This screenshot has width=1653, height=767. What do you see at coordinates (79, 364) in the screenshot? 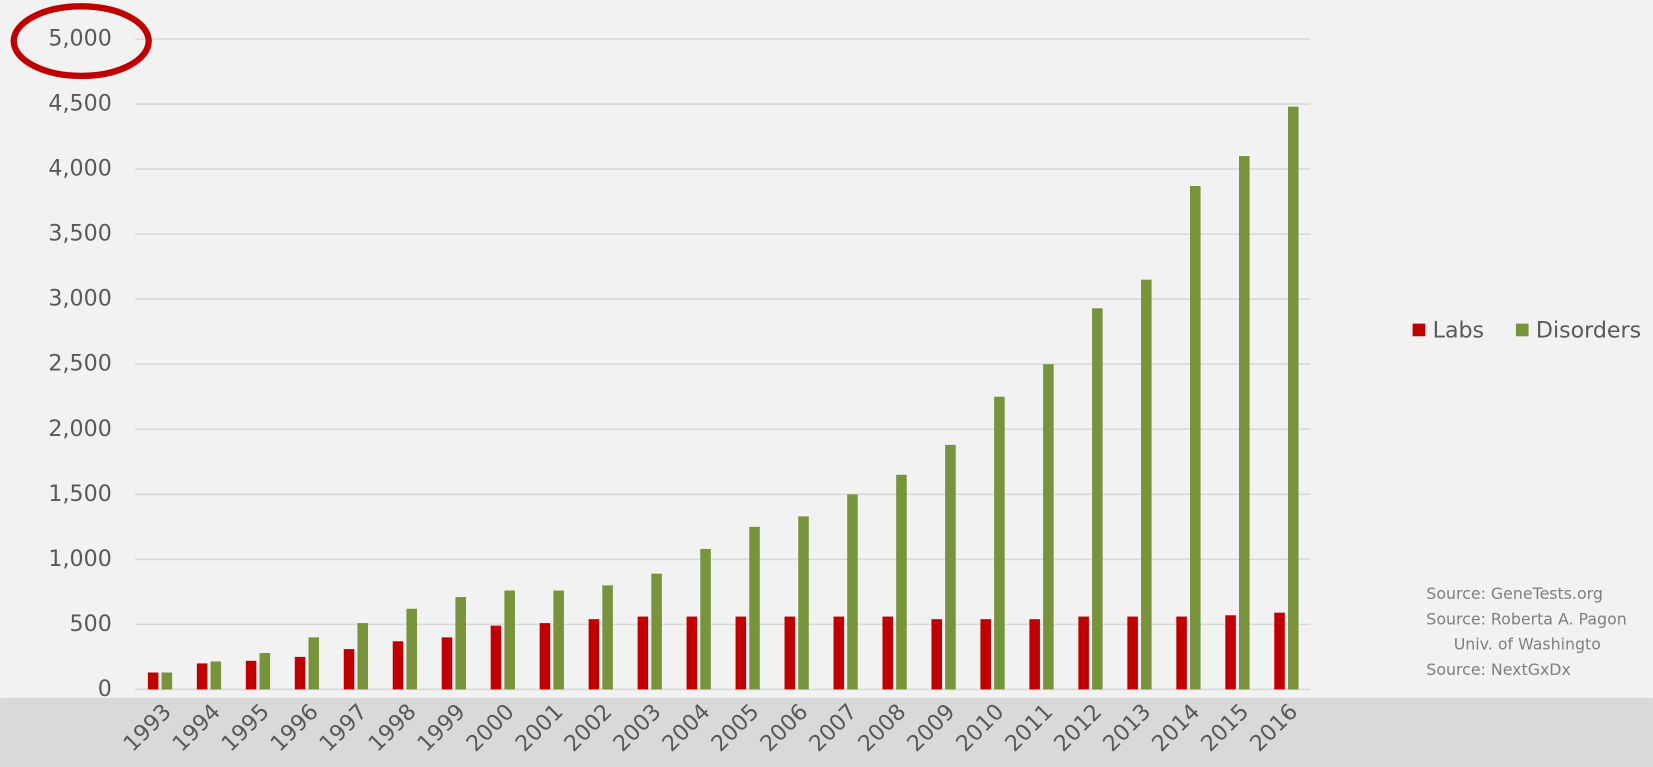
I see `y-tick-label: 2,500` at bounding box center [79, 364].